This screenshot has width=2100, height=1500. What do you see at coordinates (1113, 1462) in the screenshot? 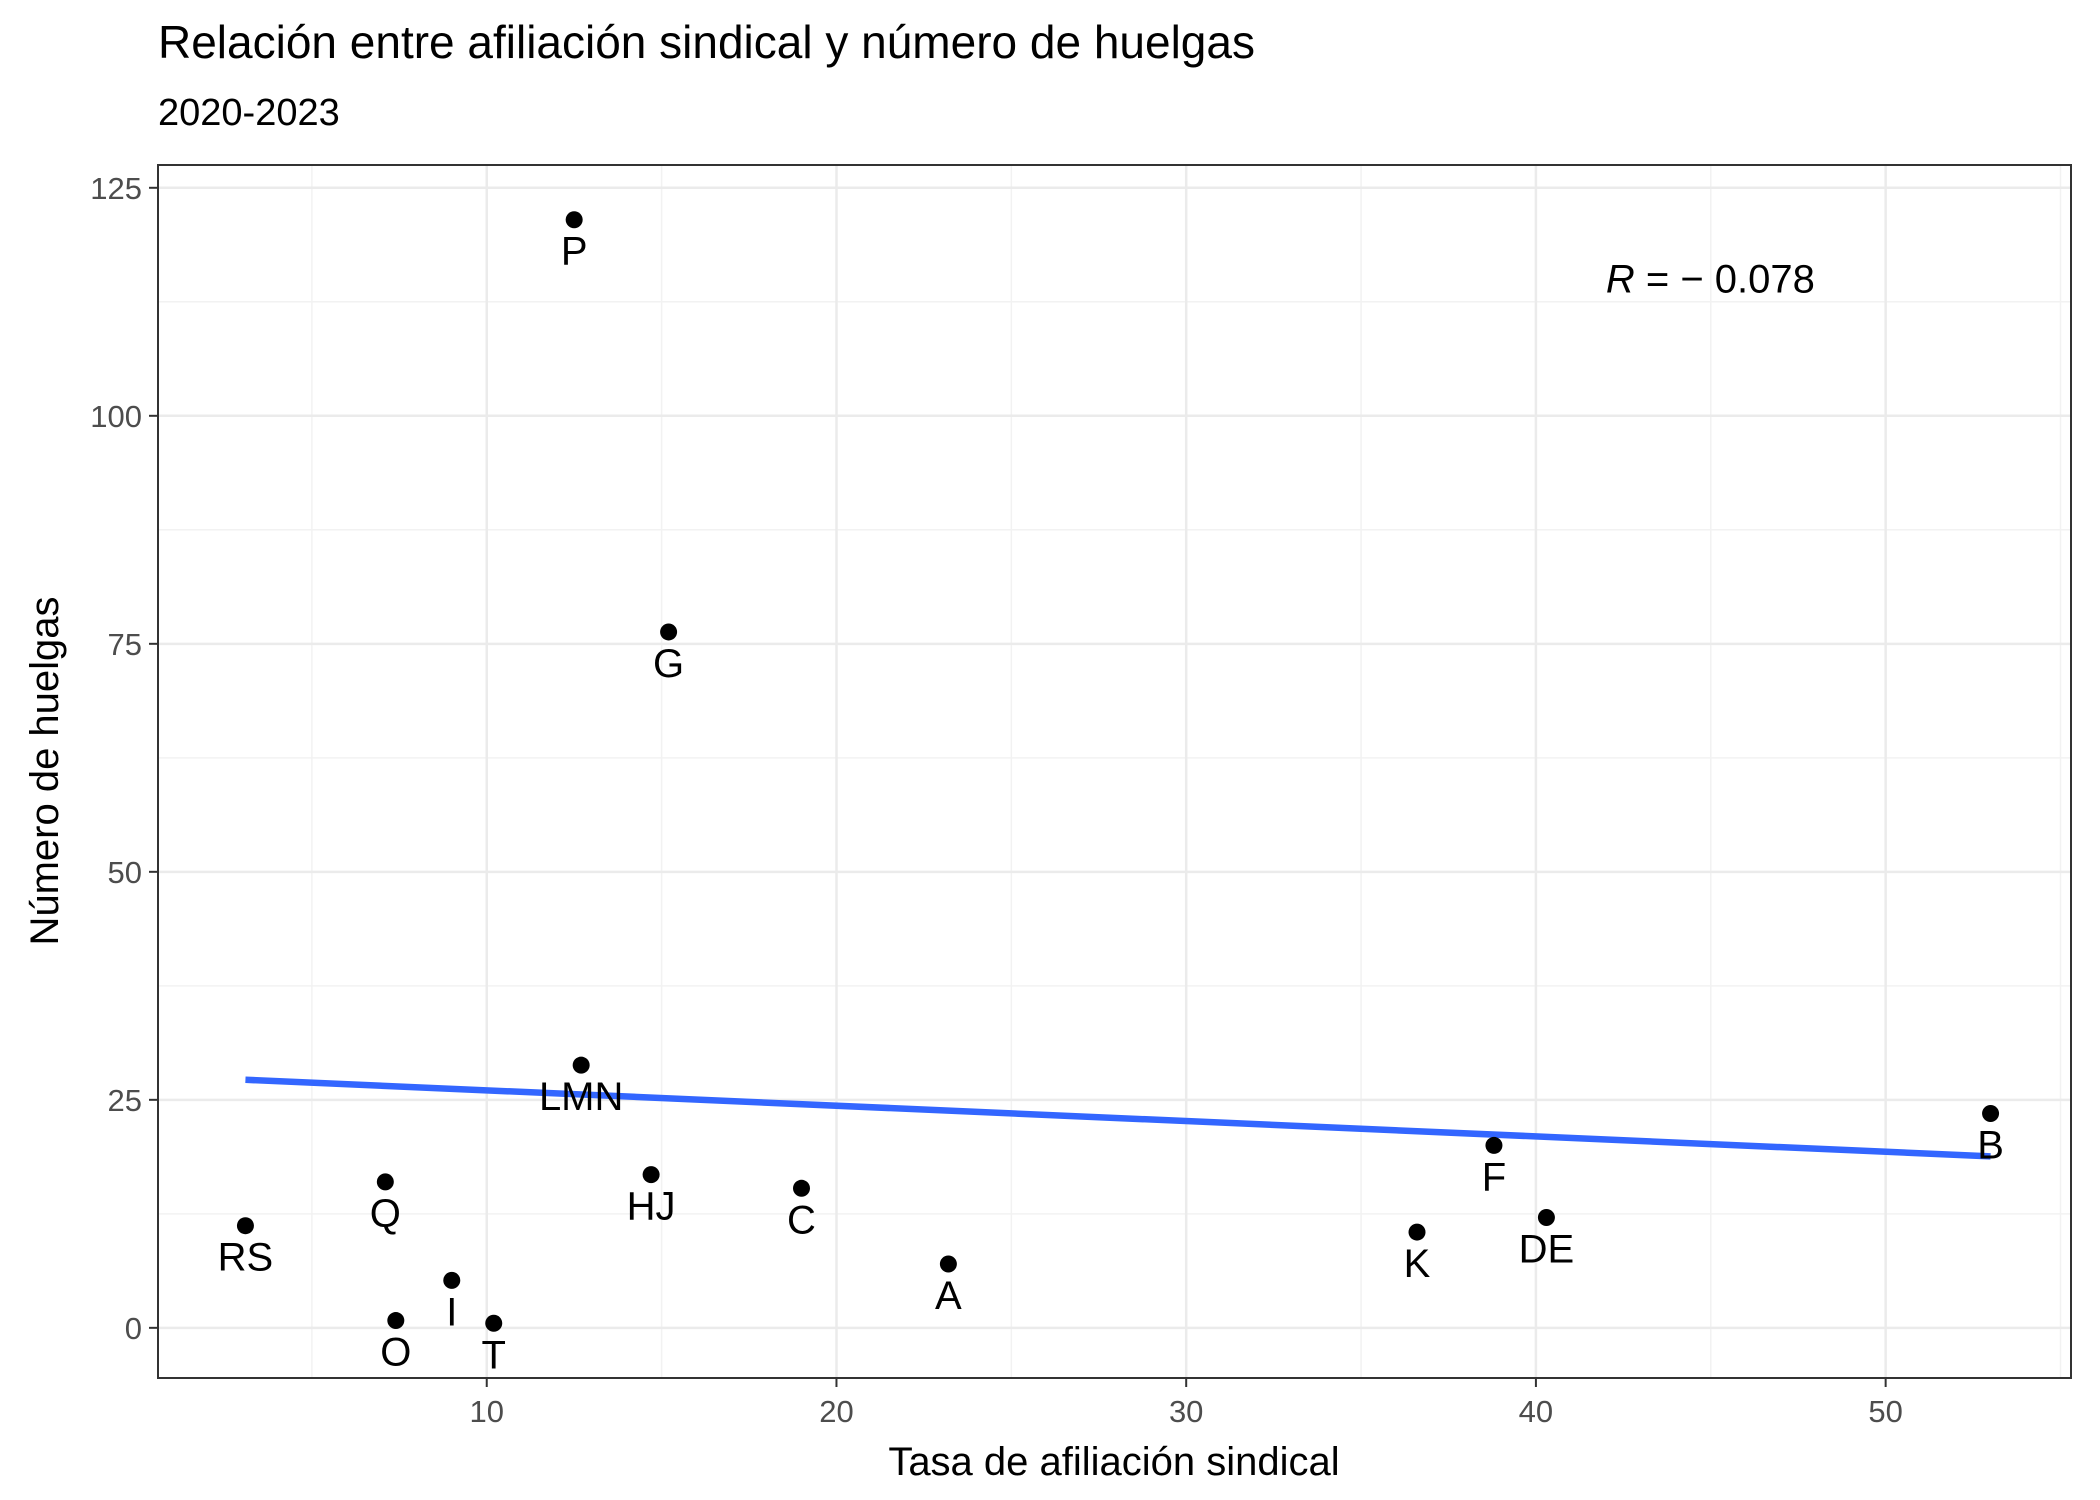
I see `x-axis-title: Tasa de afiliación sindical` at bounding box center [1113, 1462].